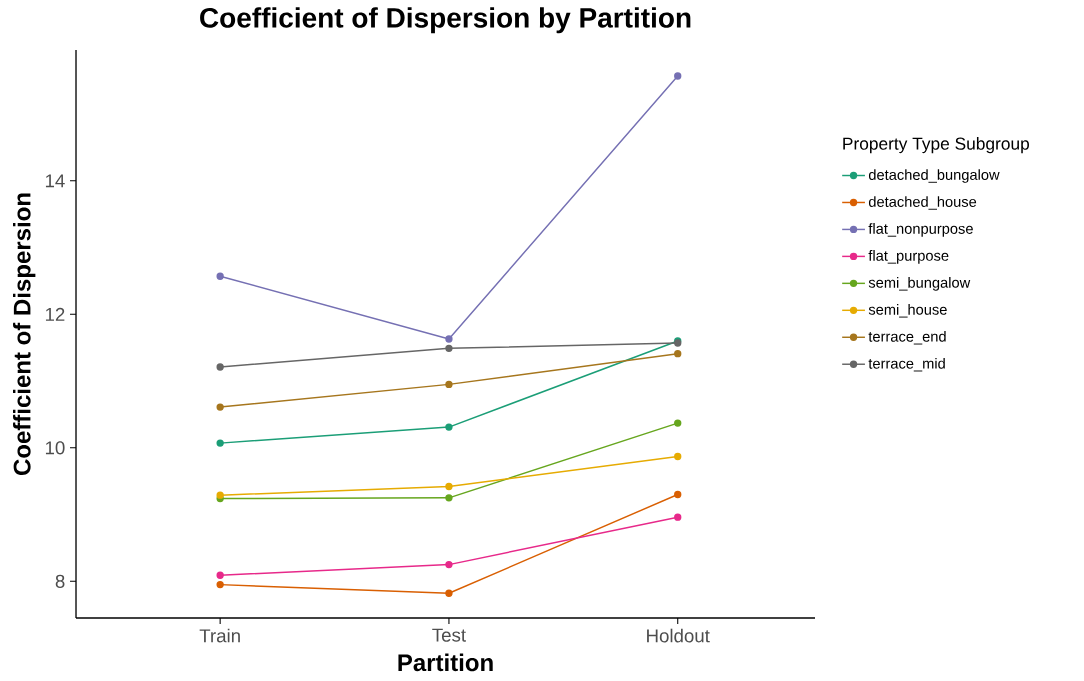 This screenshot has width=1084, height=681. I want to click on legend-label: detached_bungalow, so click(934, 176).